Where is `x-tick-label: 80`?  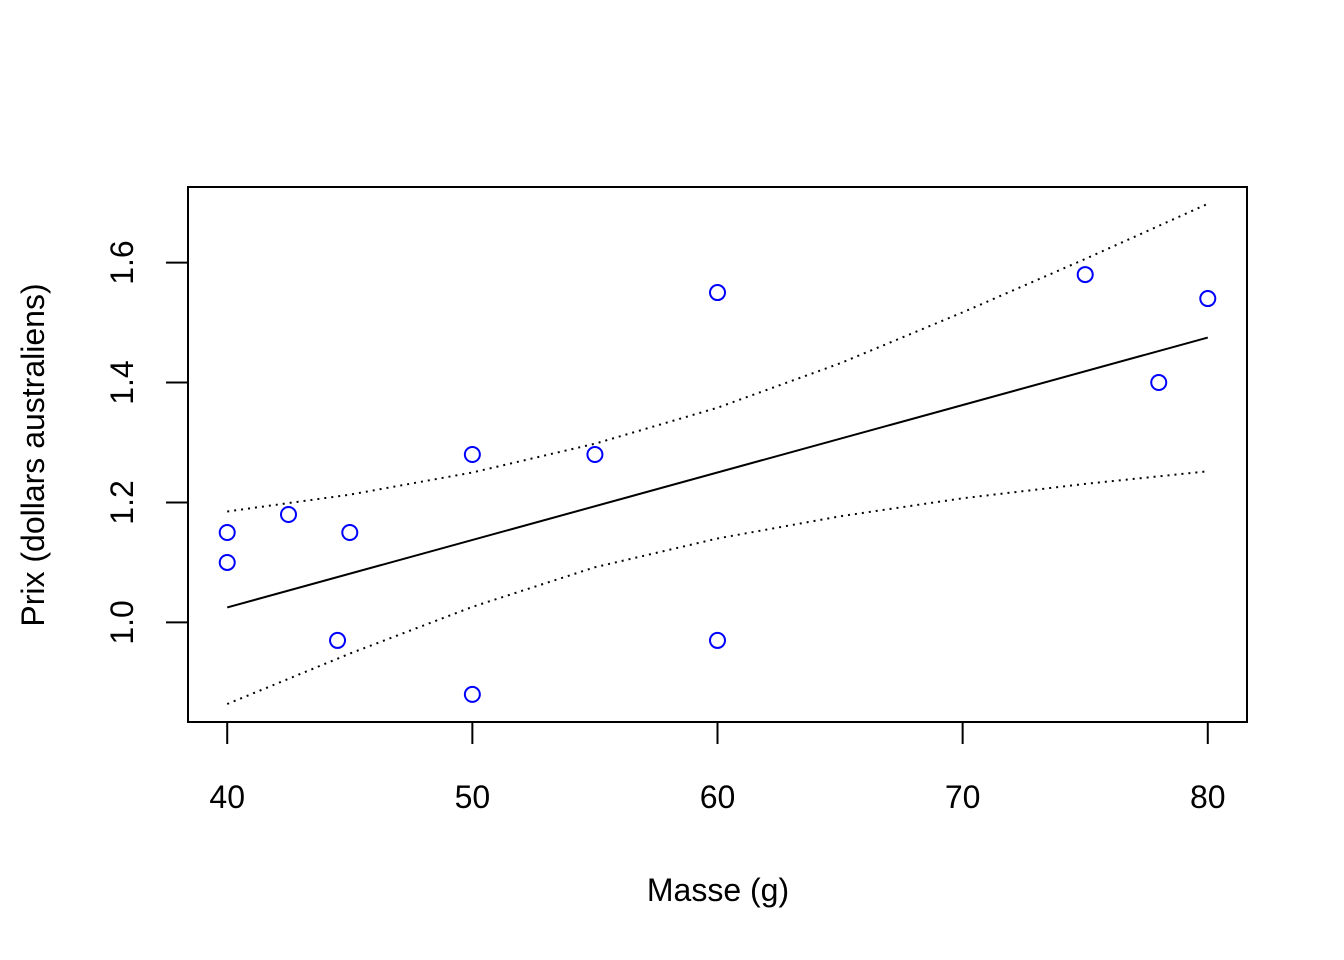
x-tick-label: 80 is located at coordinates (1208, 797).